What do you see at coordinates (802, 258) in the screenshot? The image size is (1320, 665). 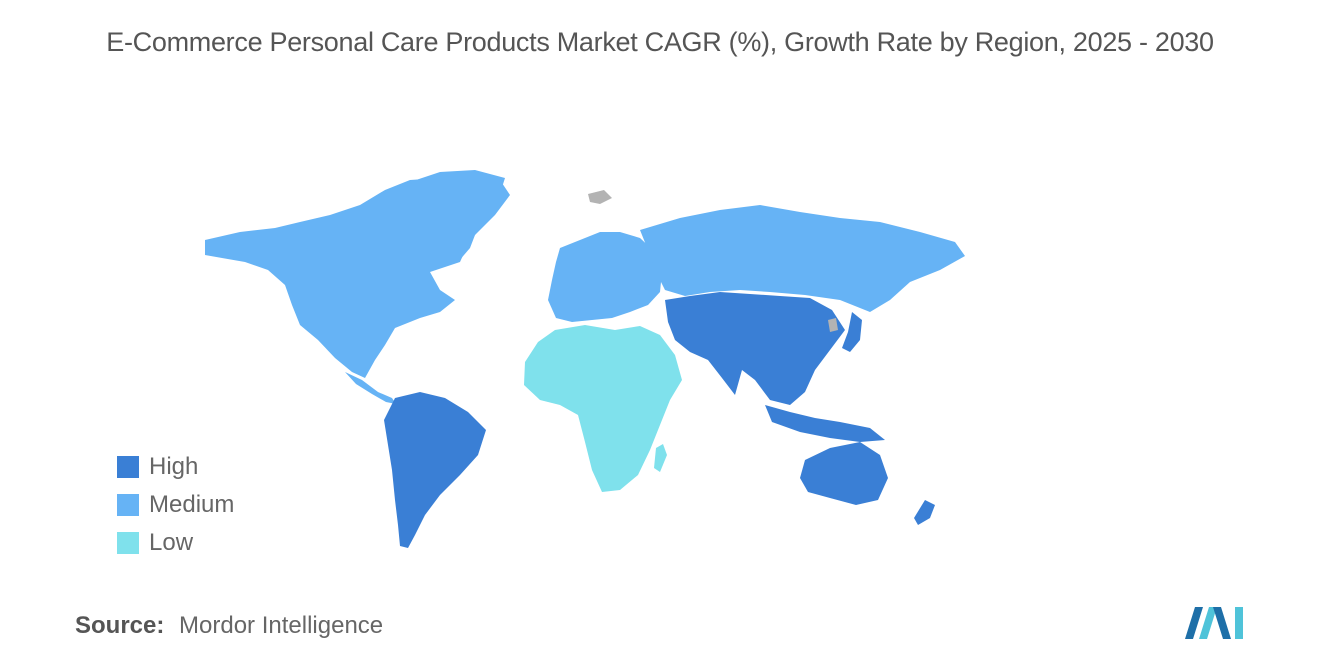 I see `russia-central-asia` at bounding box center [802, 258].